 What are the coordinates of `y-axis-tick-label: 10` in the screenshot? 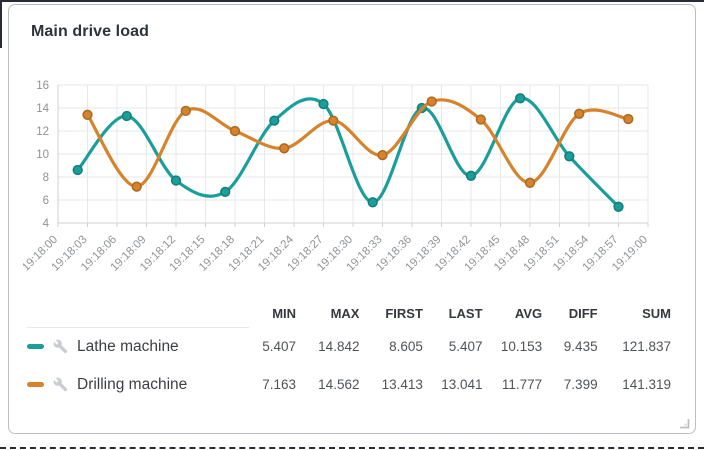 It's located at (42, 155).